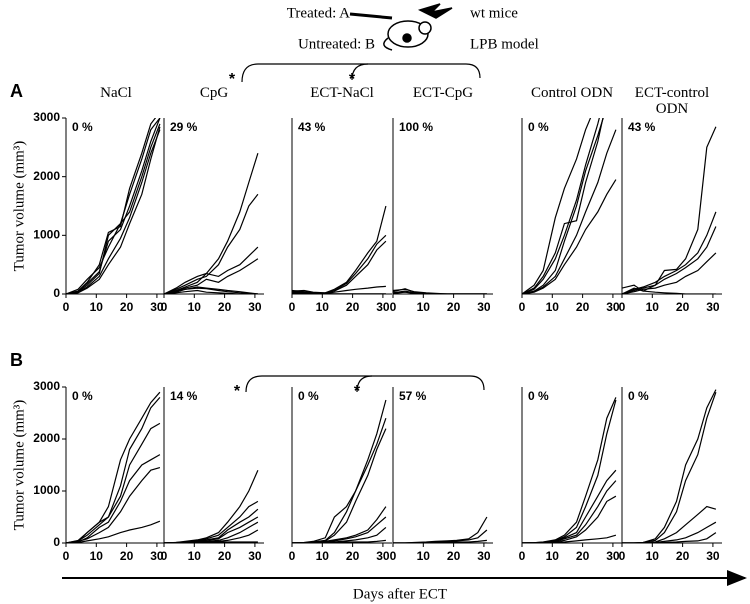  Describe the element at coordinates (413, 396) in the screenshot. I see `percent-note: 57 %` at that location.